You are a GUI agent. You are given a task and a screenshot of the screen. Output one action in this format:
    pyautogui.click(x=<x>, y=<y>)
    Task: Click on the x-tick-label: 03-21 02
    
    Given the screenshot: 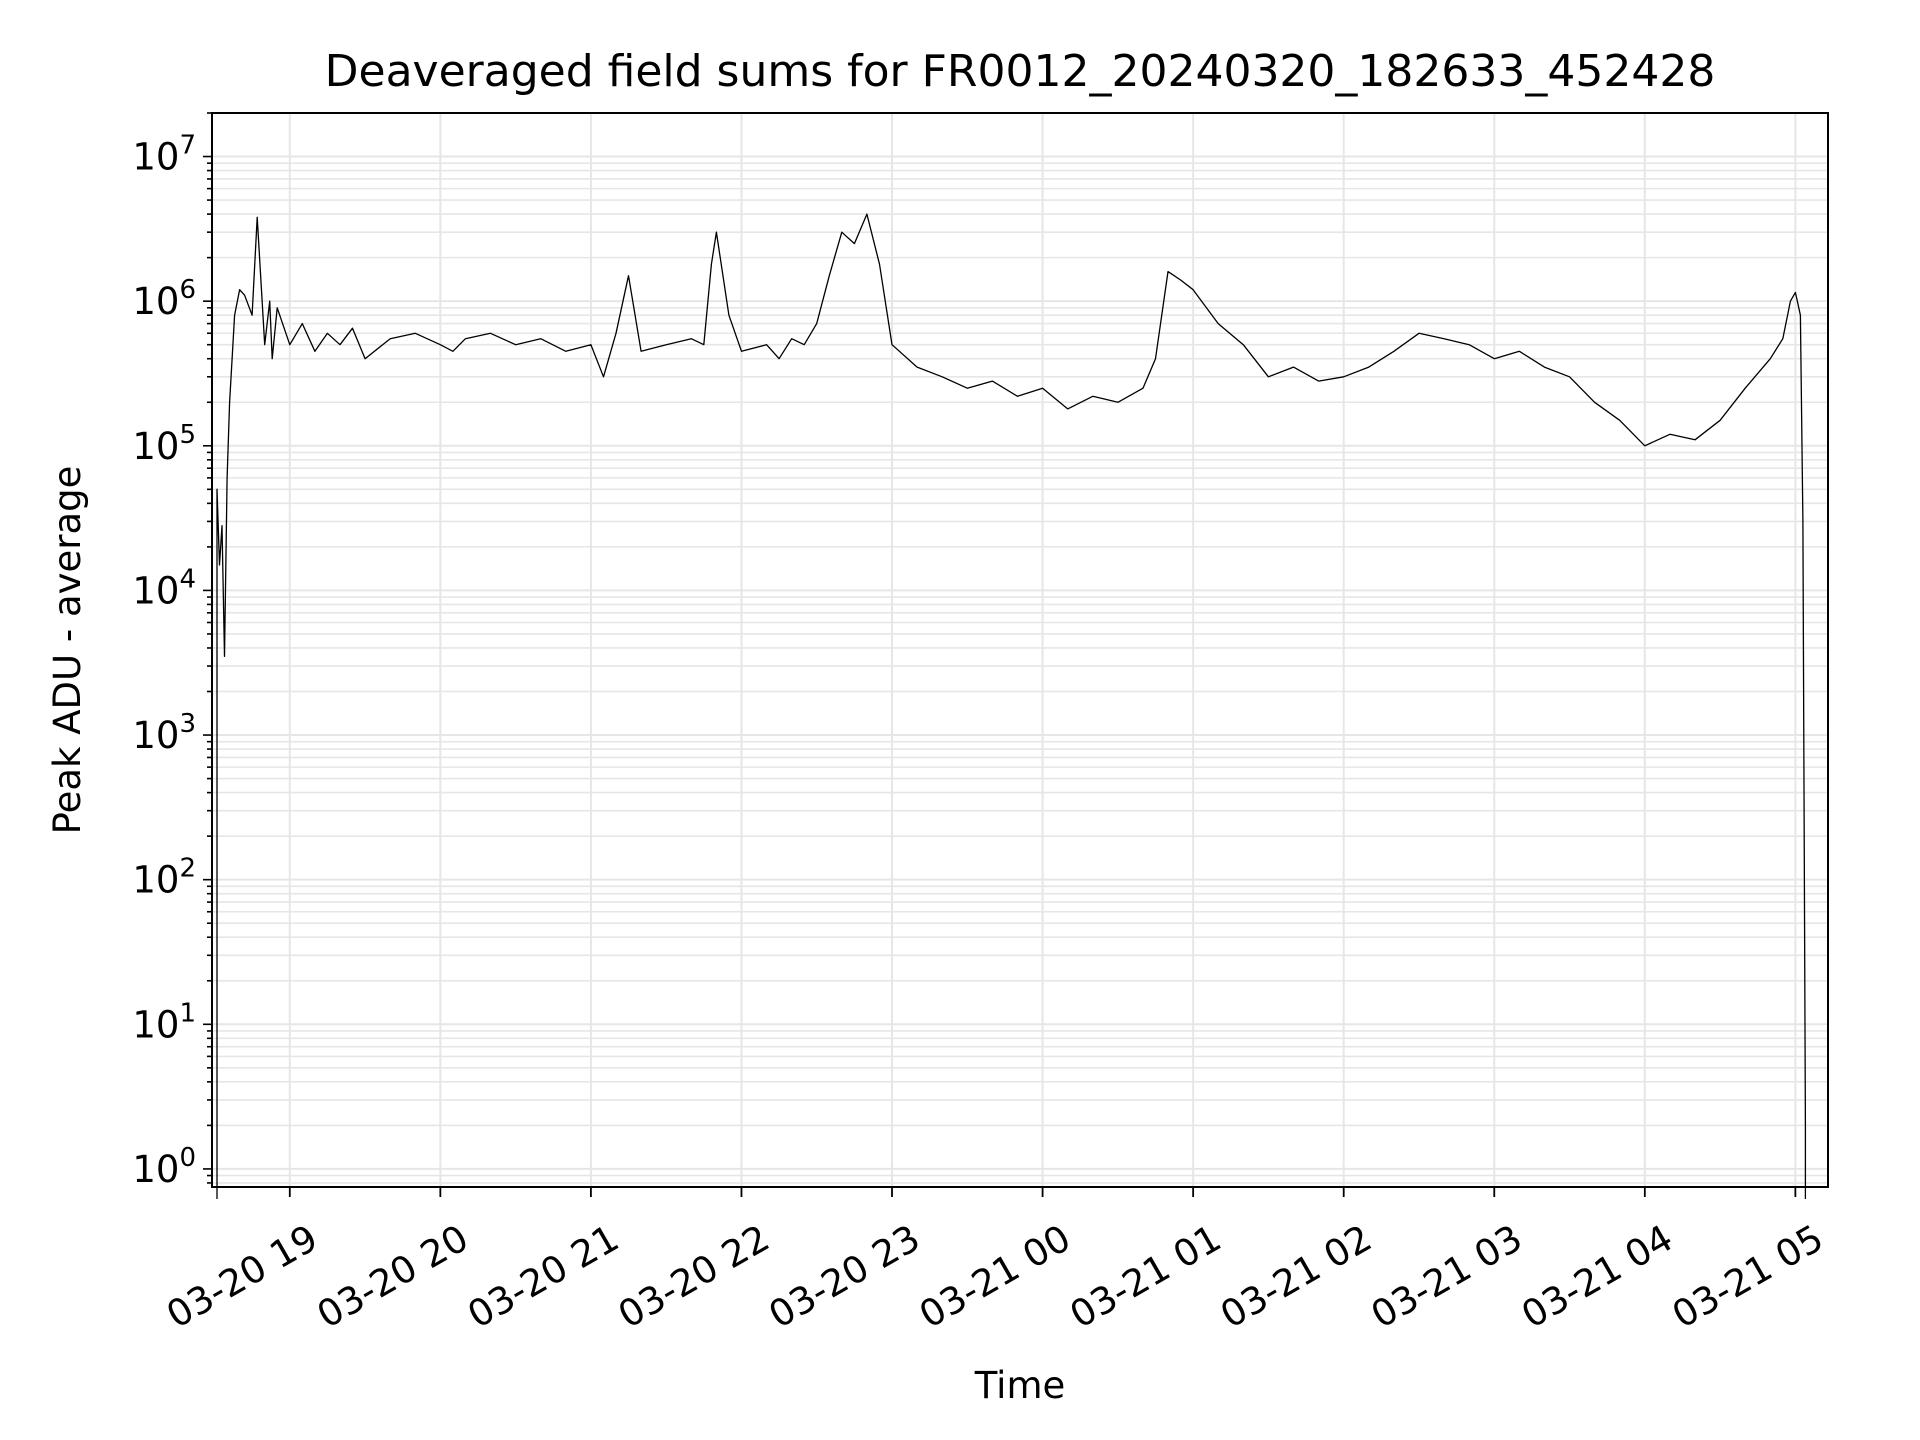 What is the action you would take?
    pyautogui.click(x=1296, y=1276)
    